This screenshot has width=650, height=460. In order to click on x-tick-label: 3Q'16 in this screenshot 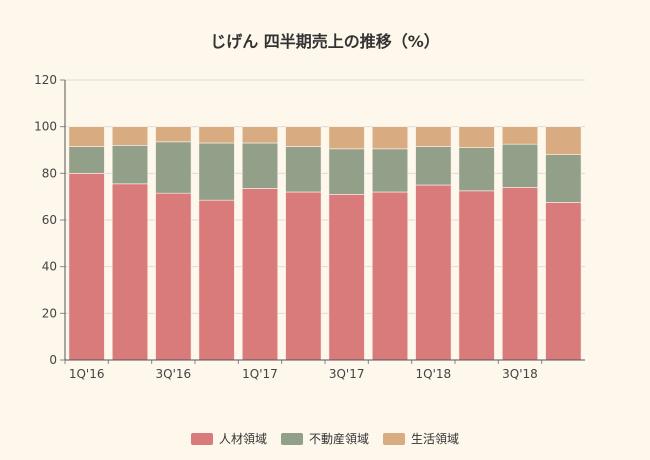, I will do `click(174, 374)`.